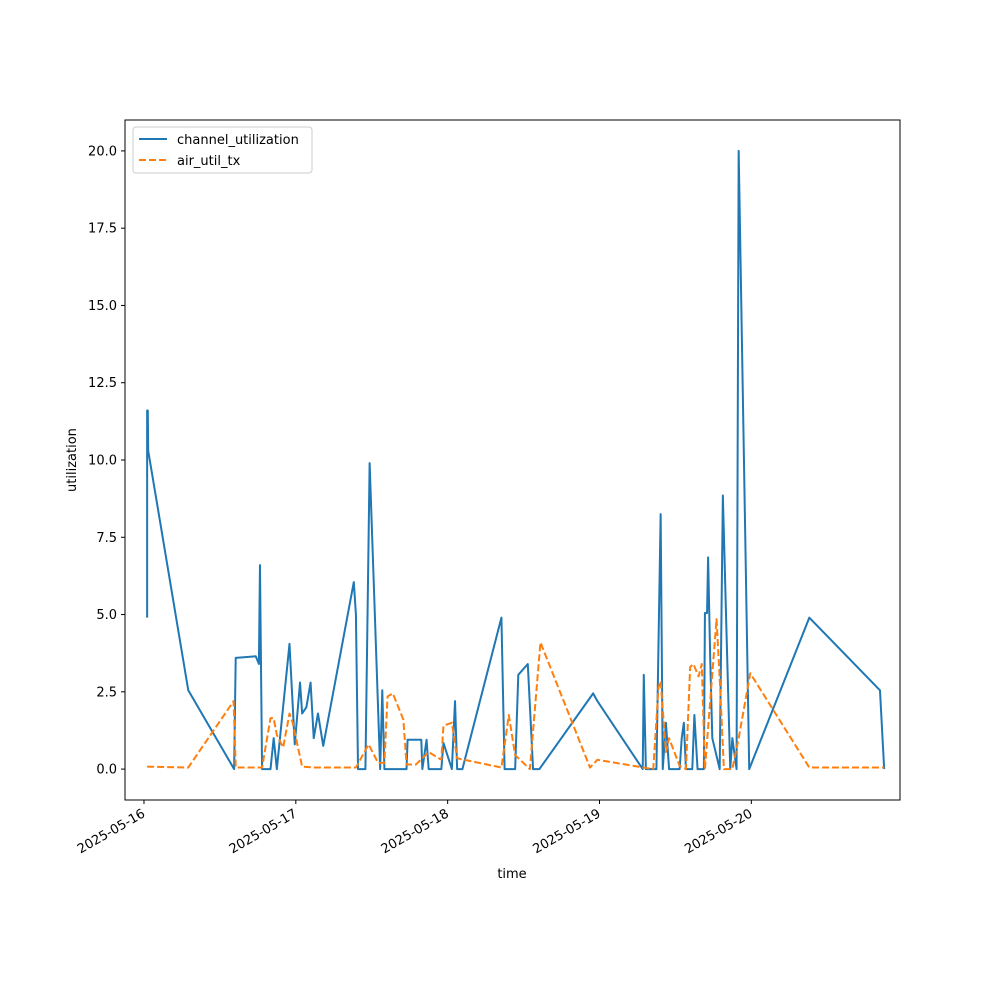 This screenshot has width=1000, height=1000. I want to click on y-tick-label: 20.0, so click(102, 151).